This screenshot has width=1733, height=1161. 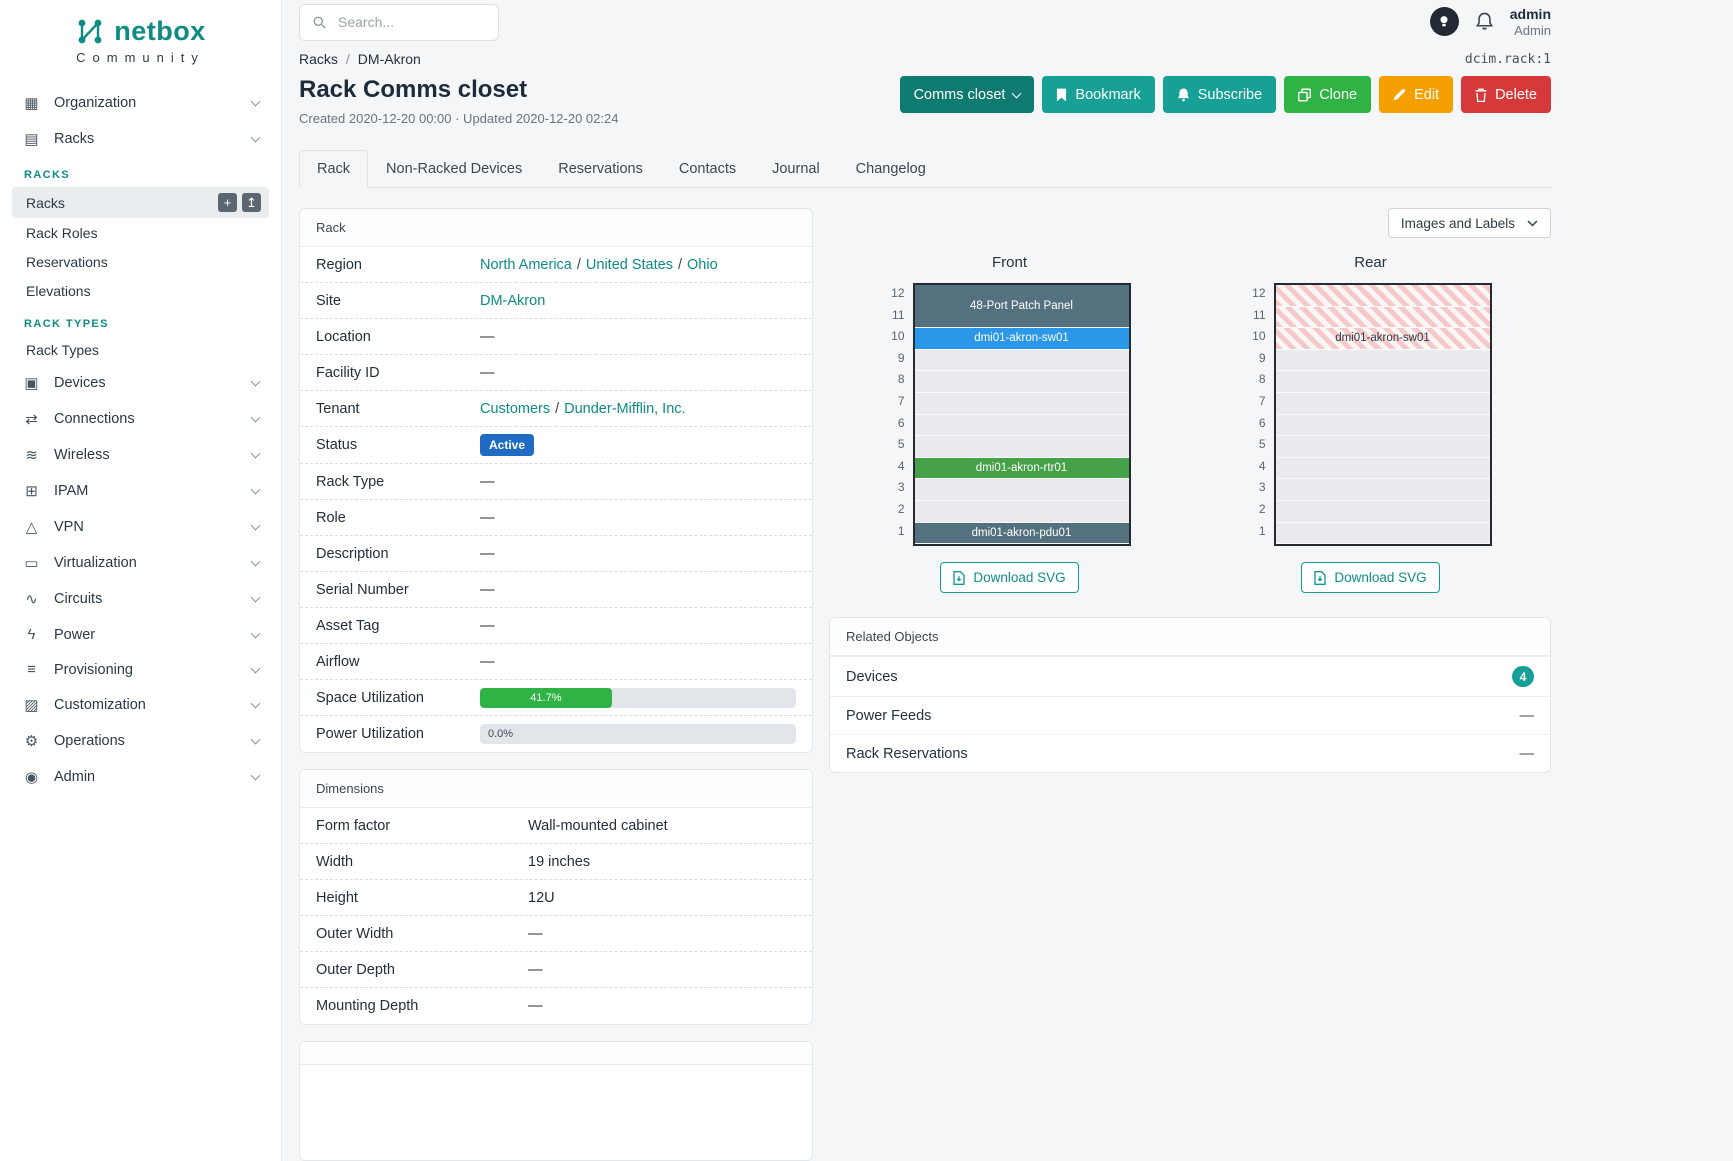 What do you see at coordinates (890, 169) in the screenshot?
I see `tab-changelog: Changelog` at bounding box center [890, 169].